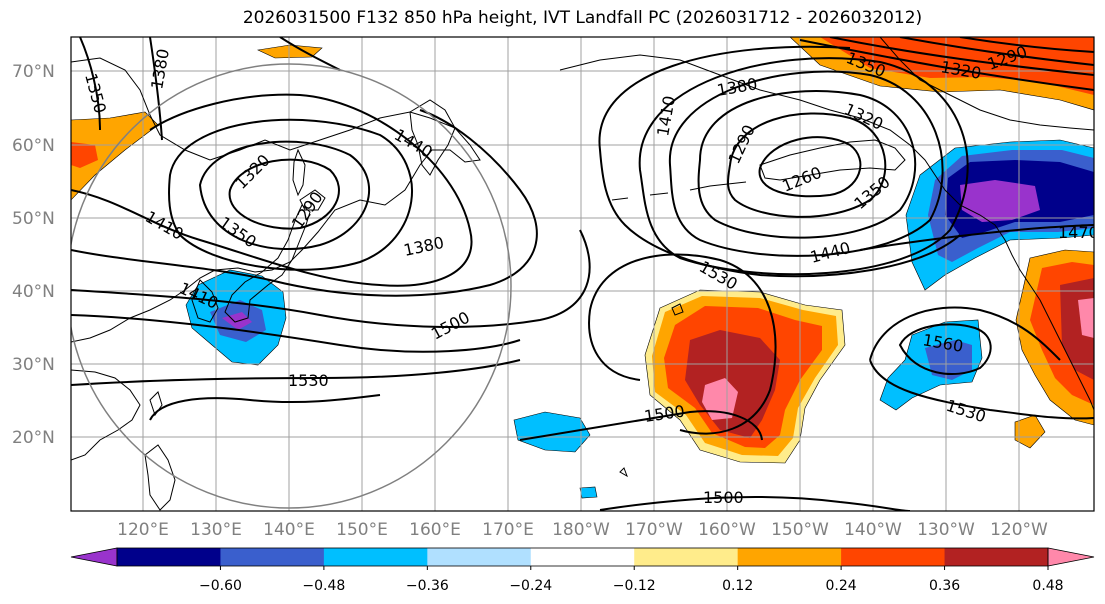  Describe the element at coordinates (679, 191) in the screenshot. I see `coast-aleutians` at that location.